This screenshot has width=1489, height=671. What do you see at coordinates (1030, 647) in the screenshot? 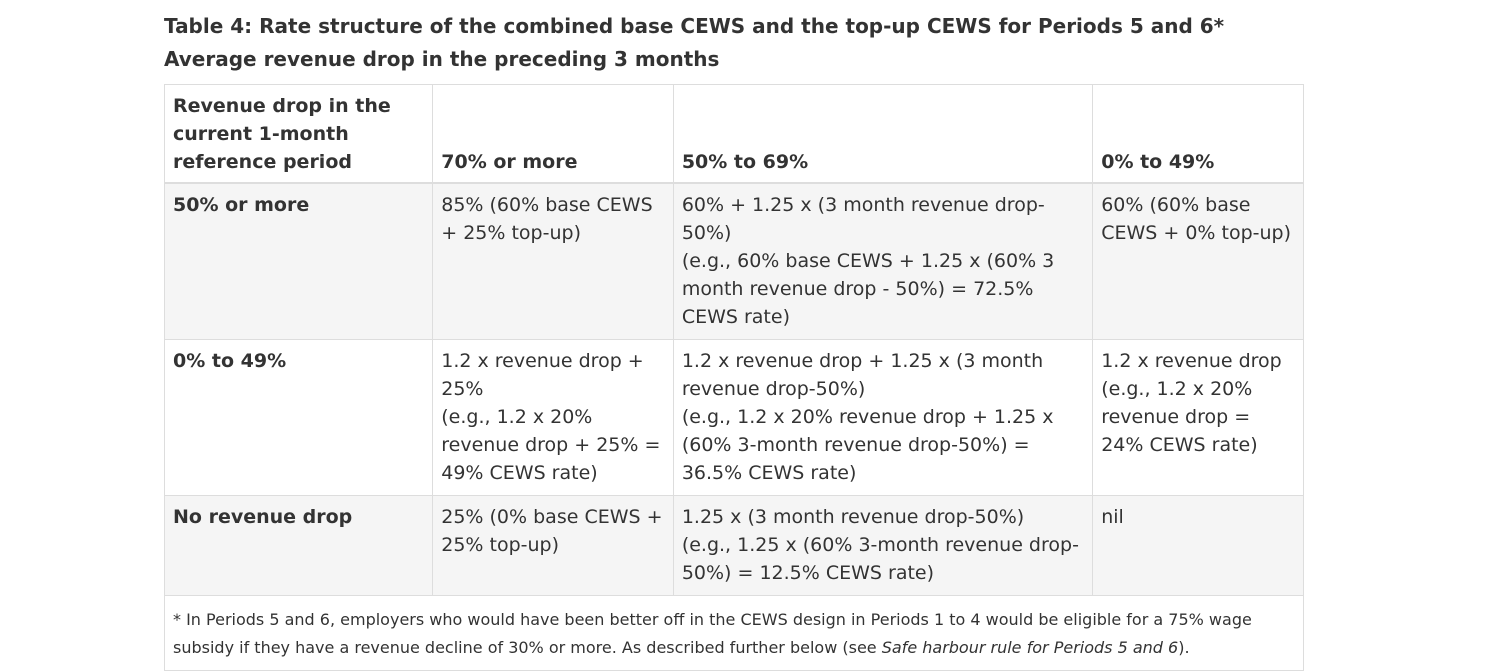
I see `safe-harbour-reference: Safe harbour rule for Periods 5 and 6` at bounding box center [1030, 647].